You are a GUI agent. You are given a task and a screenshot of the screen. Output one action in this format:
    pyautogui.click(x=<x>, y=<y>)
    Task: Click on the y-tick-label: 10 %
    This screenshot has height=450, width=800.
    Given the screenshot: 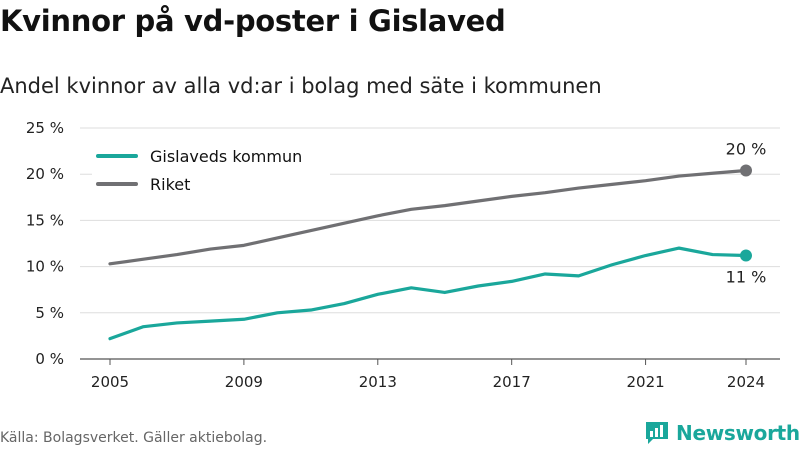 What is the action you would take?
    pyautogui.click(x=45, y=267)
    